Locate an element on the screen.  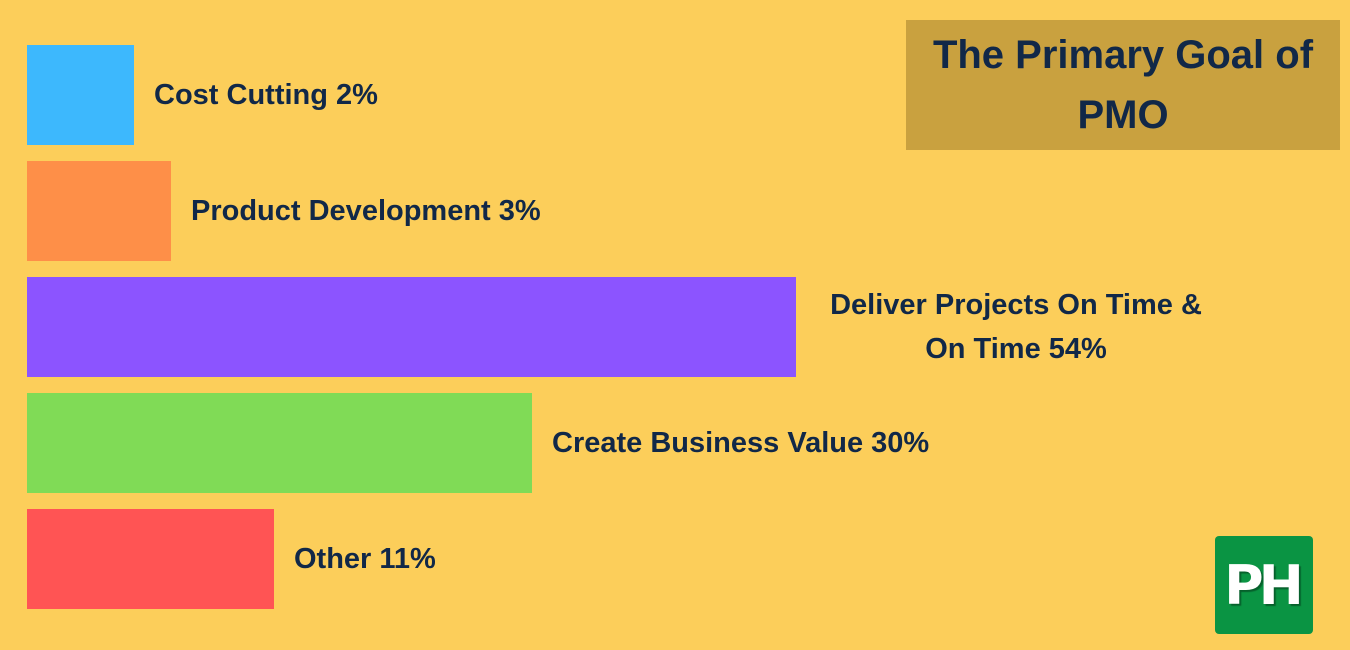
bar-deliver-projects is located at coordinates (411, 327).